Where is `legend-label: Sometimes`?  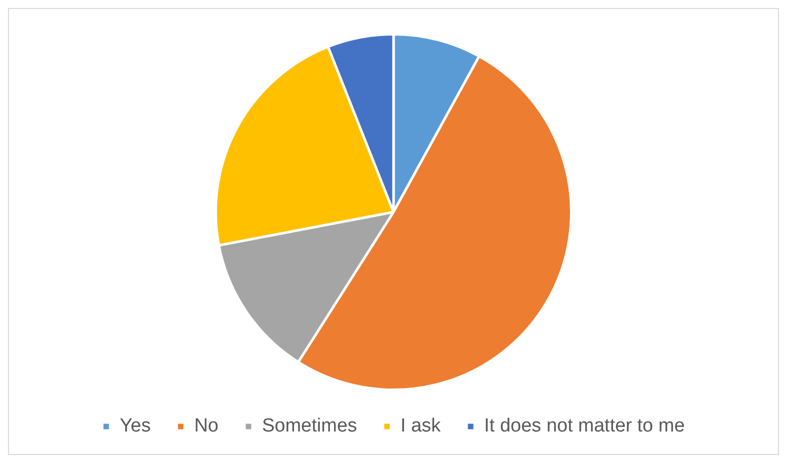
legend-label: Sometimes is located at coordinates (310, 426).